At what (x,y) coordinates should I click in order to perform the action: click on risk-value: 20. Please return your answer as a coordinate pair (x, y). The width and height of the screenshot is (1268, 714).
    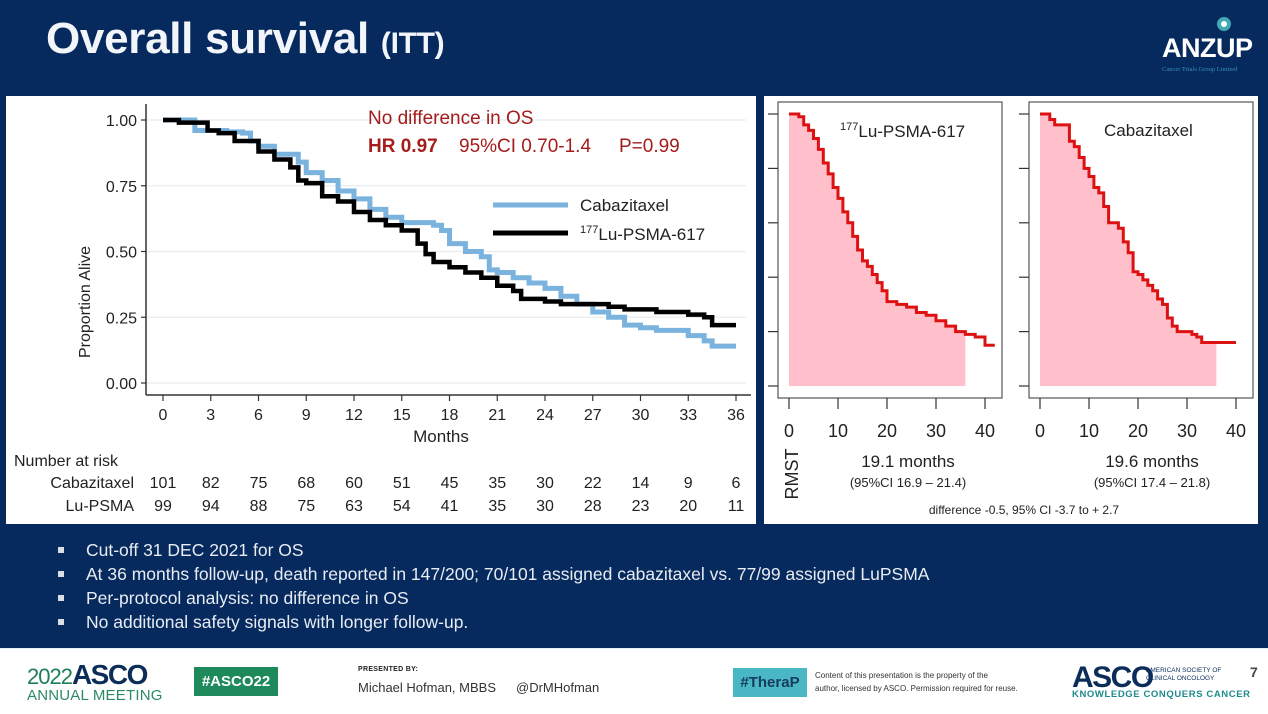
    Looking at the image, I should click on (688, 506).